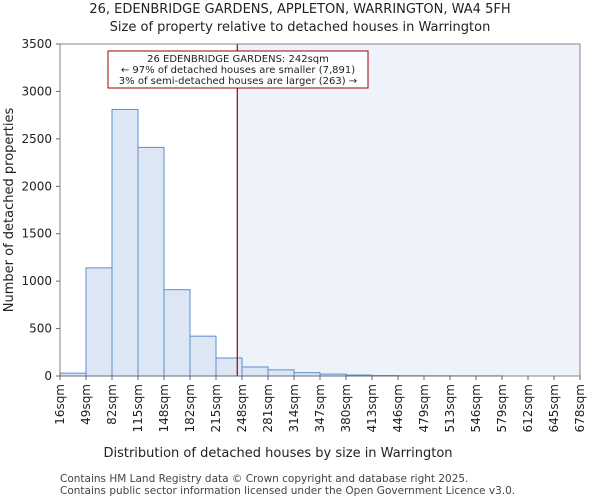 Image resolution: width=600 pixels, height=500 pixels. Describe the element at coordinates (40, 329) in the screenshot. I see `y-tick-label: 500` at that location.